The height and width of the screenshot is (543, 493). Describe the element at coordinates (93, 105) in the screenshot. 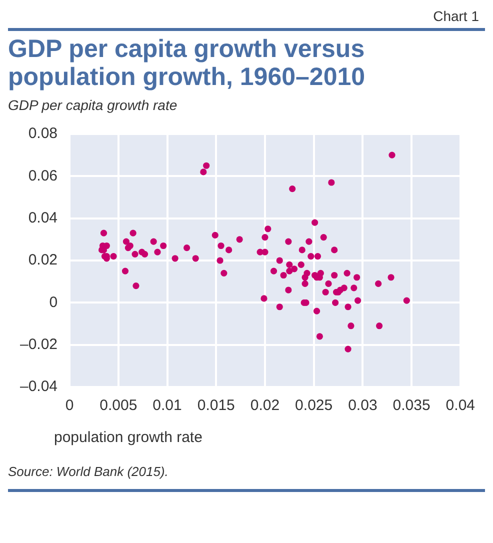

I see `y-axis-title: GDP per capita growth rate` at that location.